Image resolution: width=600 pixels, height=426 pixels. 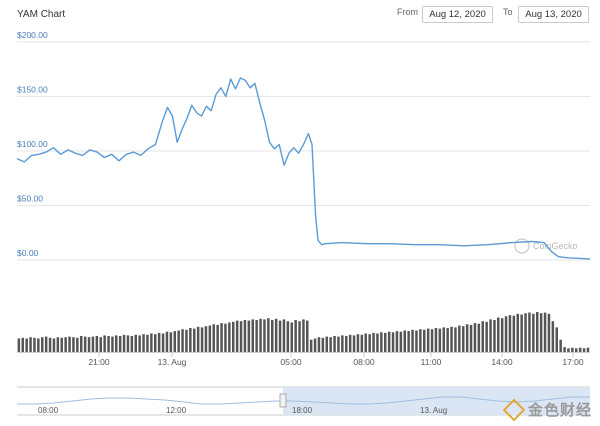 I want to click on from-label: From, so click(x=407, y=12).